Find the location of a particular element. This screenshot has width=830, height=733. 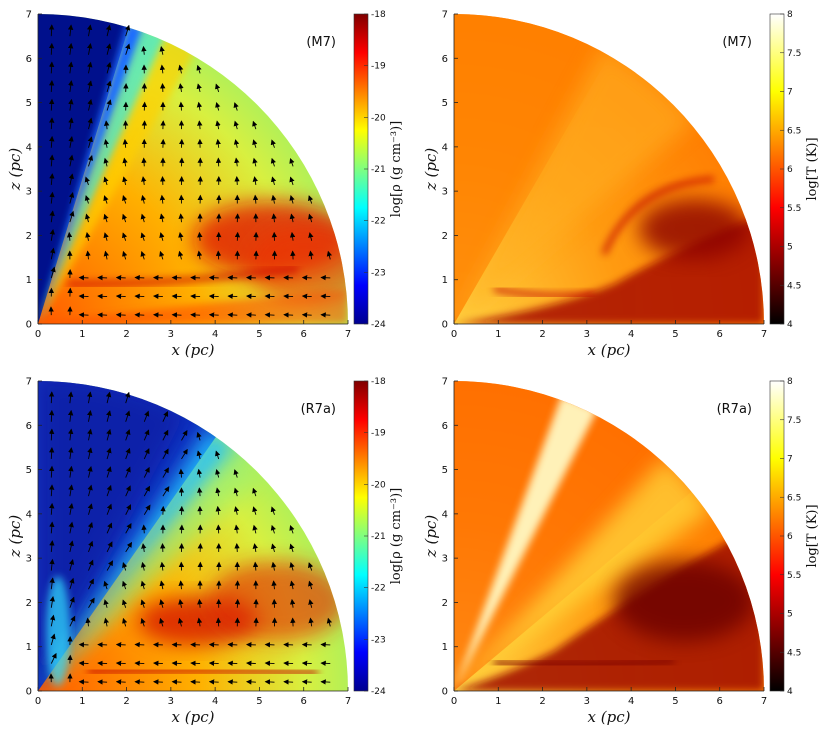

colorbar: 8 7.5 7 6.5 6 5.5 5 4.5 4 log[T (K)] is located at coordinates (794, 537).